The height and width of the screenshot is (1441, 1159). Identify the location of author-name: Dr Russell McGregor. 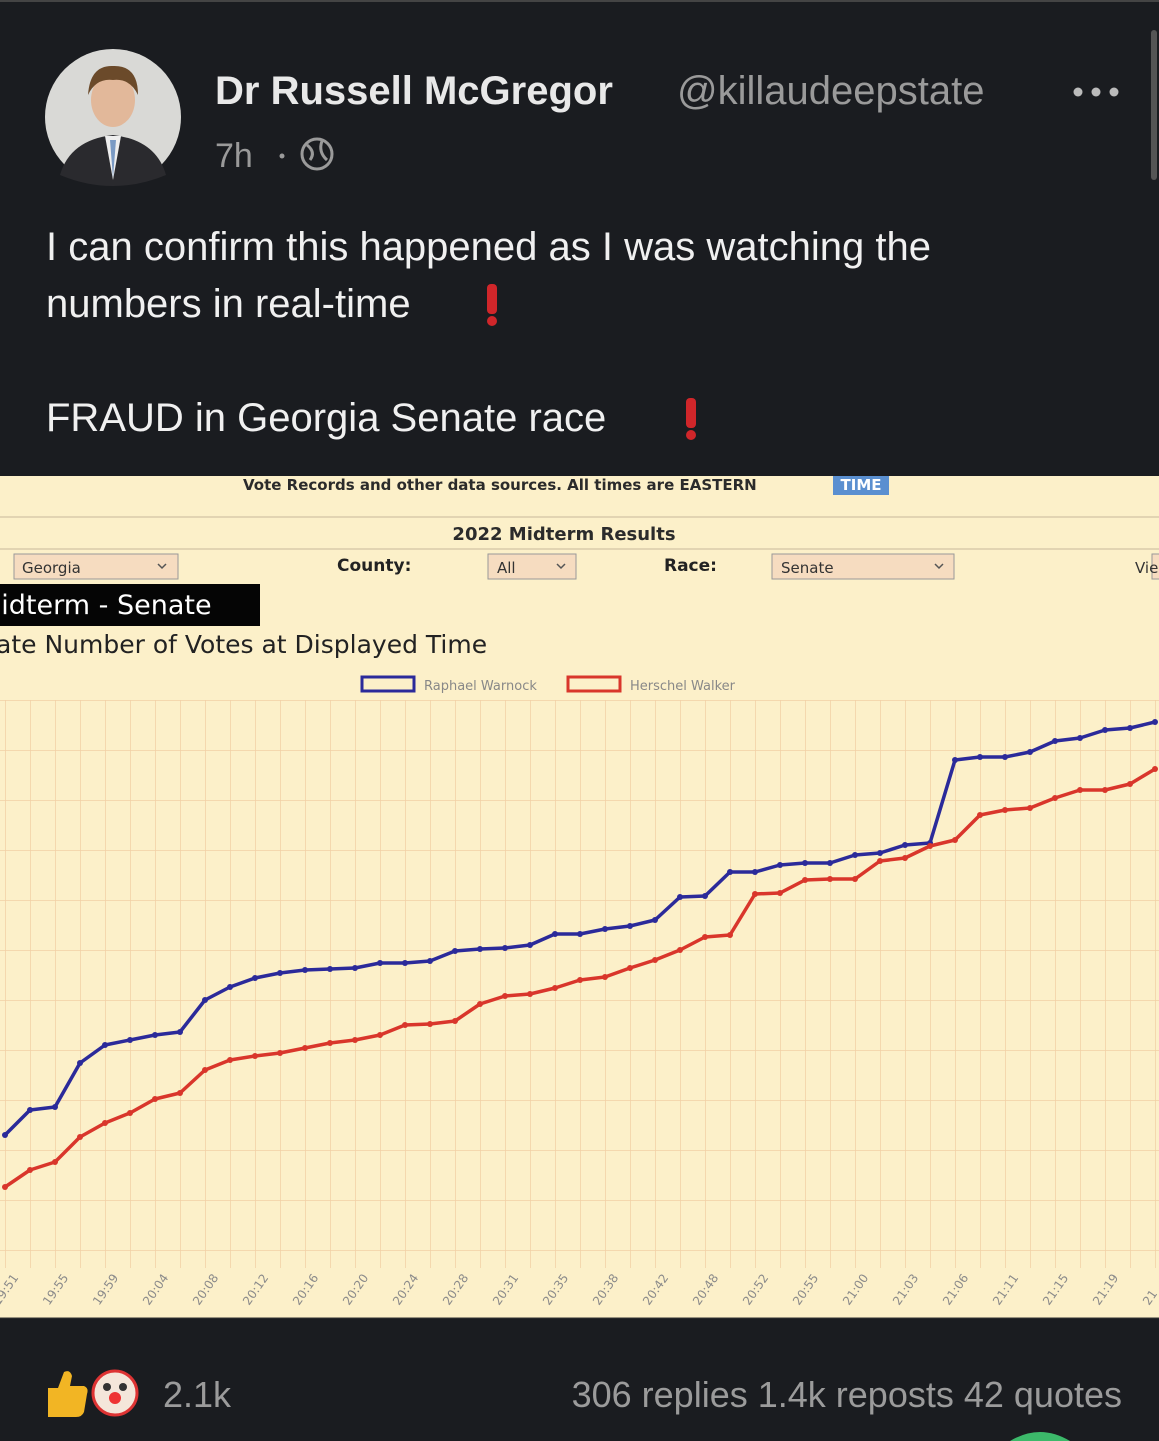
(414, 91).